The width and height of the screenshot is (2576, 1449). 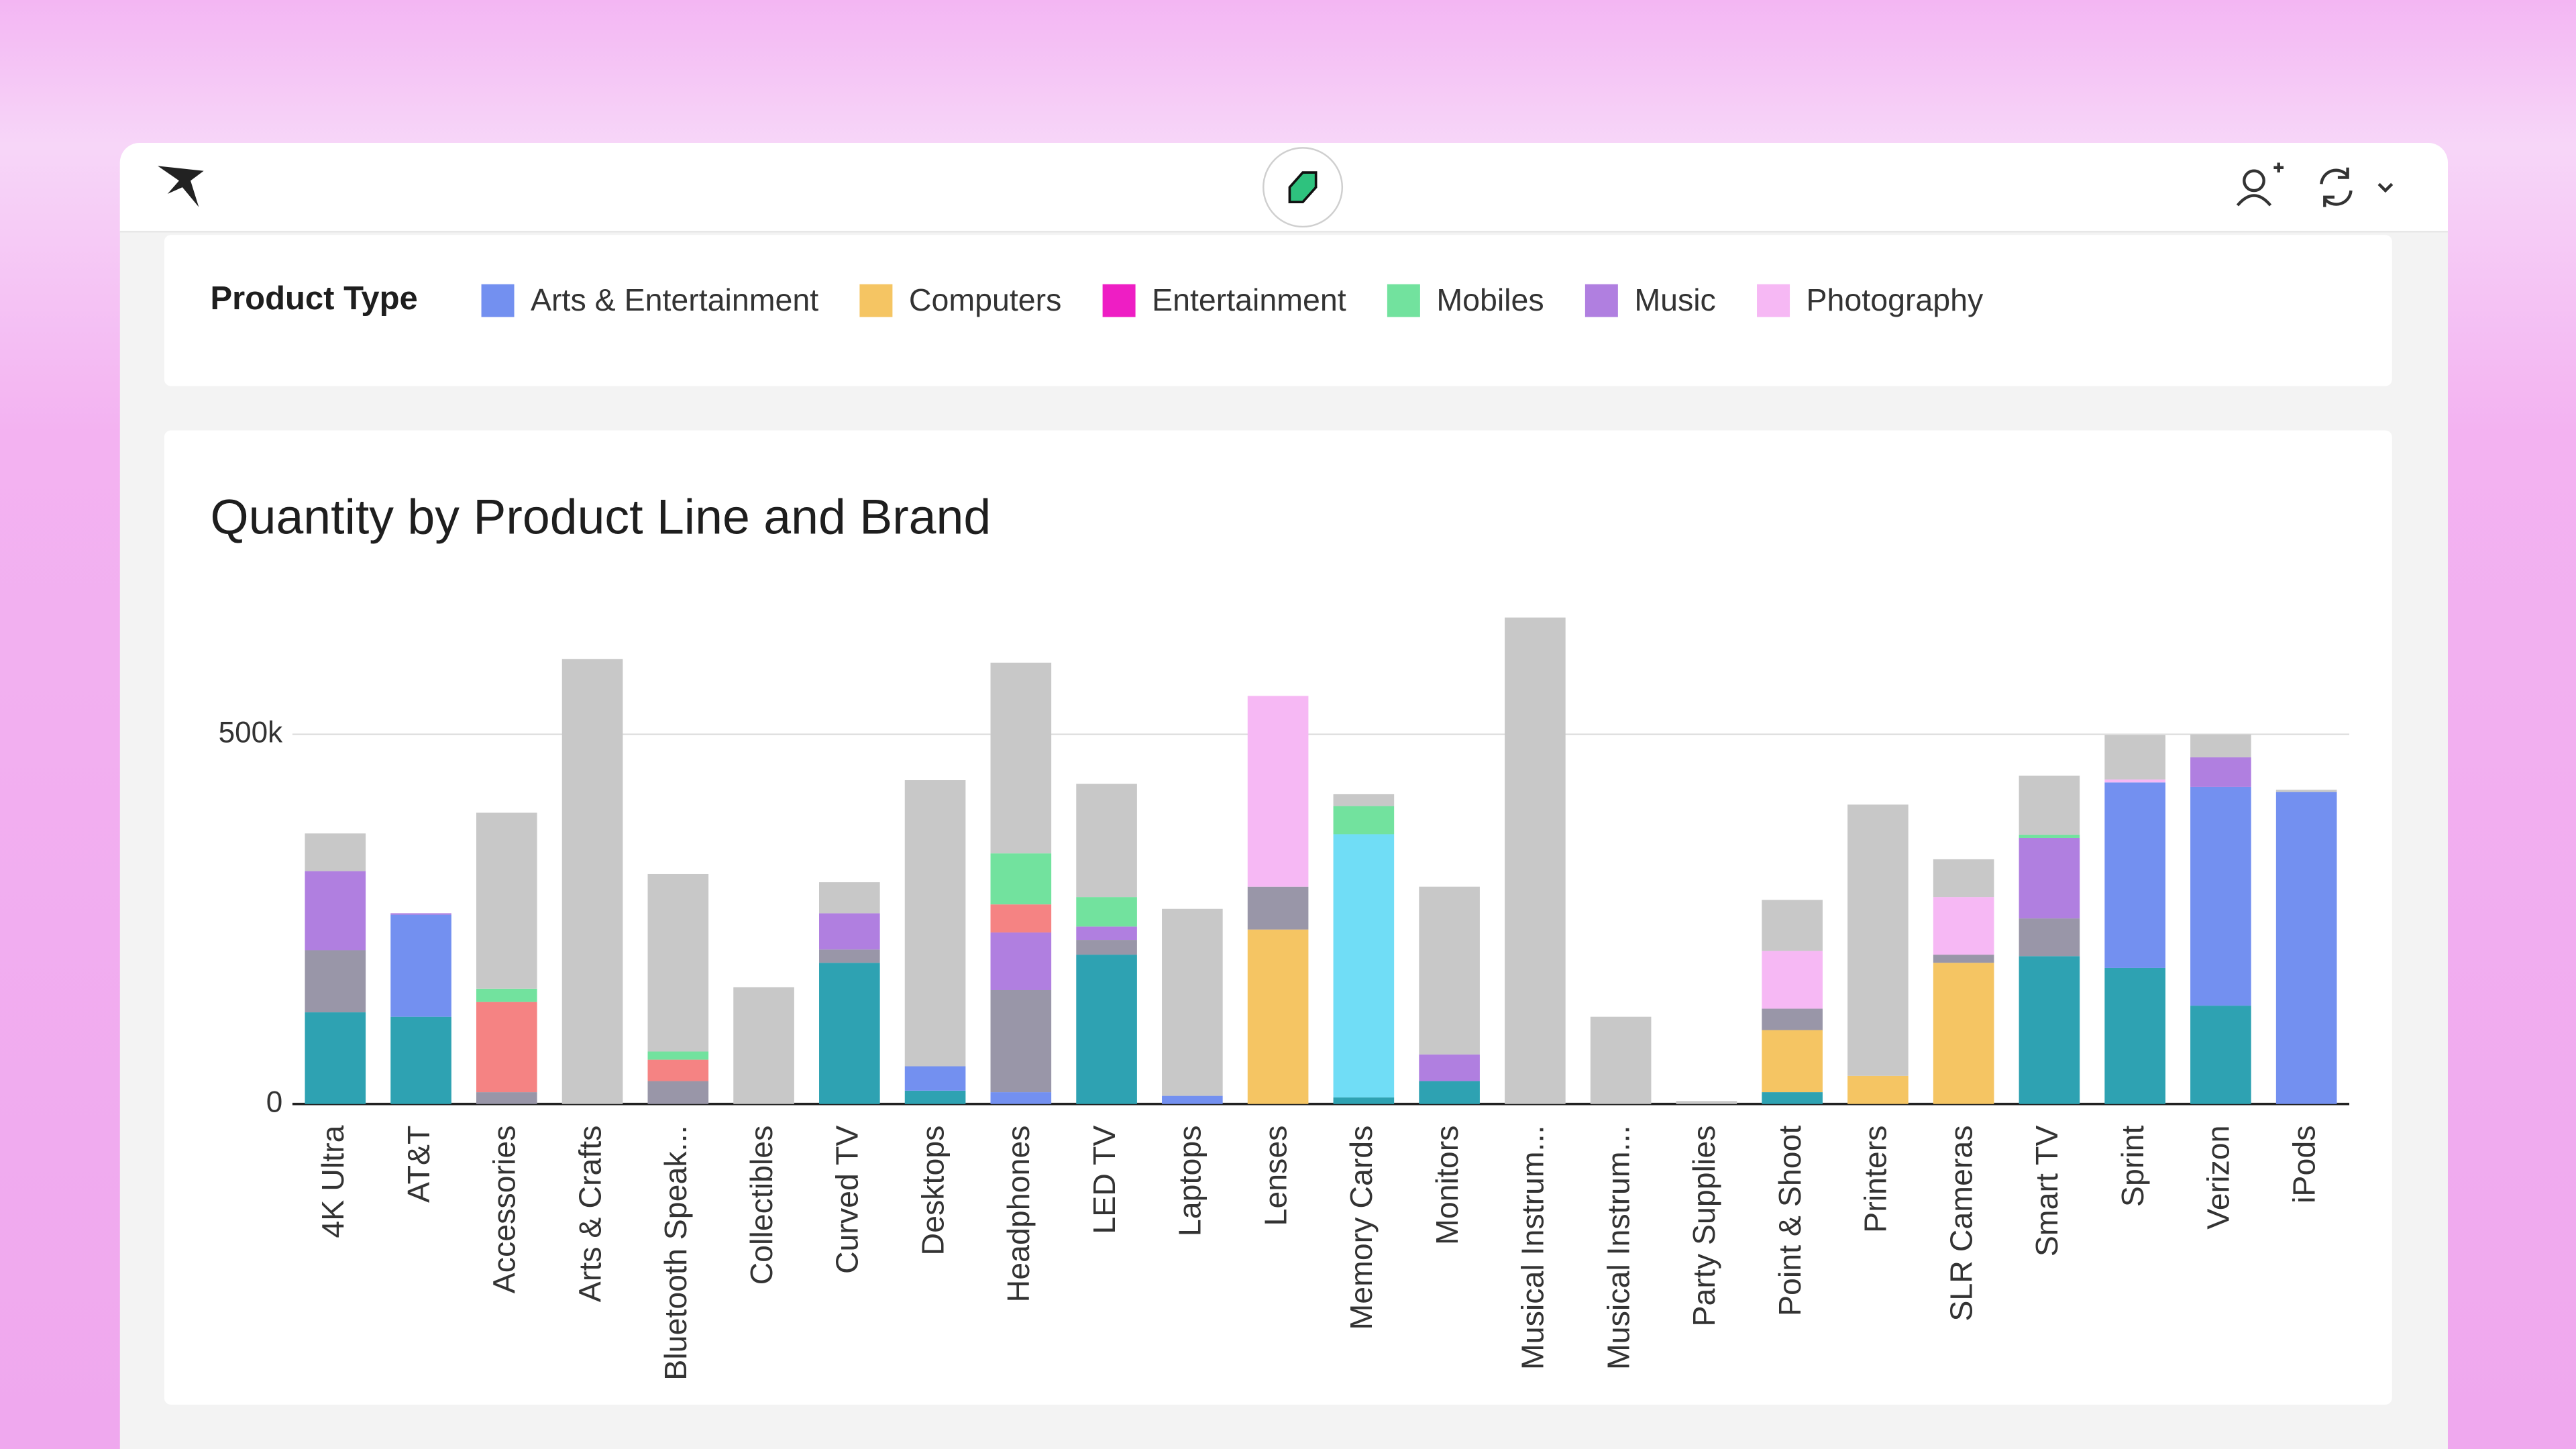 I want to click on x-tick-label: Monitors, so click(x=1447, y=1185).